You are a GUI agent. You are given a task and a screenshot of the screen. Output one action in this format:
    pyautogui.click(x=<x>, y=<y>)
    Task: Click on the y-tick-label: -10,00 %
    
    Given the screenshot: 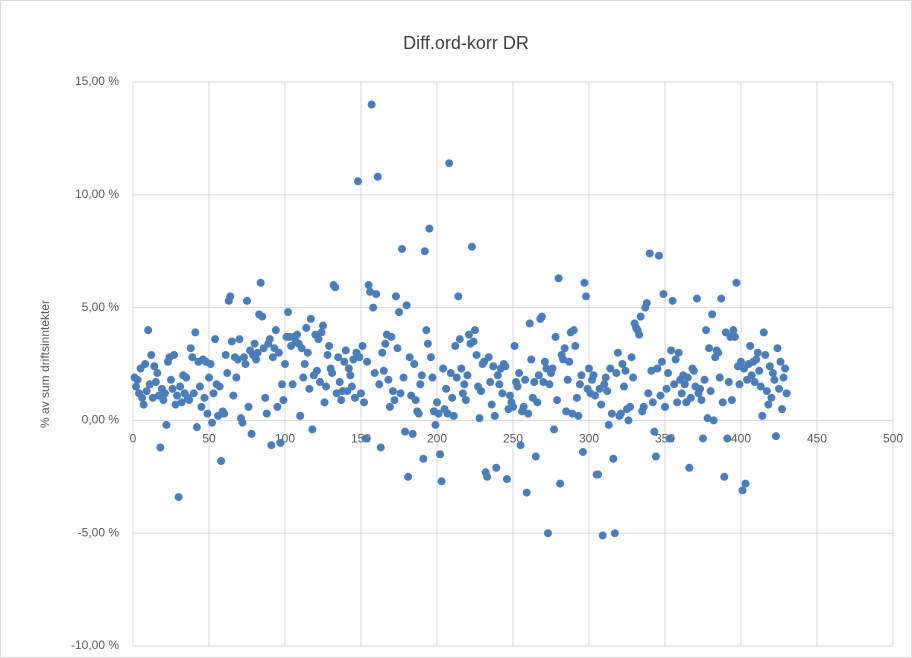 What is the action you would take?
    pyautogui.click(x=95, y=645)
    